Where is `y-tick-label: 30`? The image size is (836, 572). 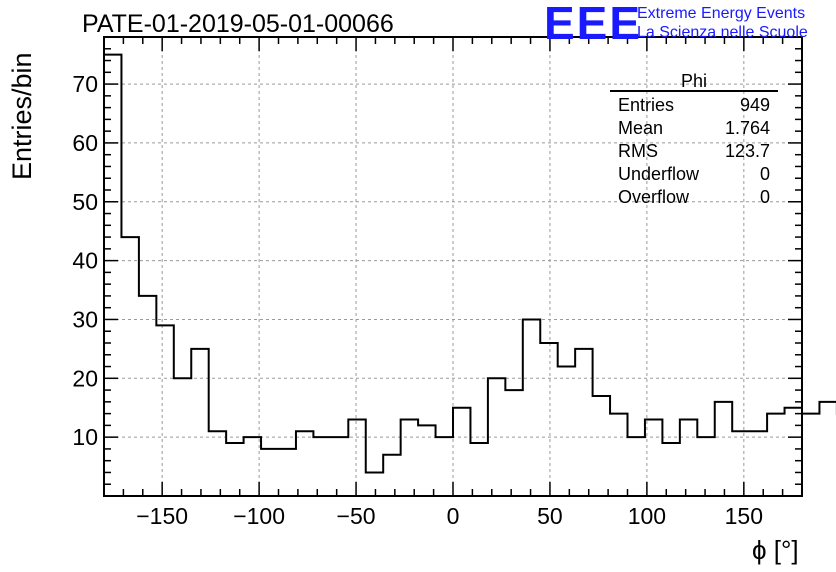
y-tick-label: 30 is located at coordinates (85, 319).